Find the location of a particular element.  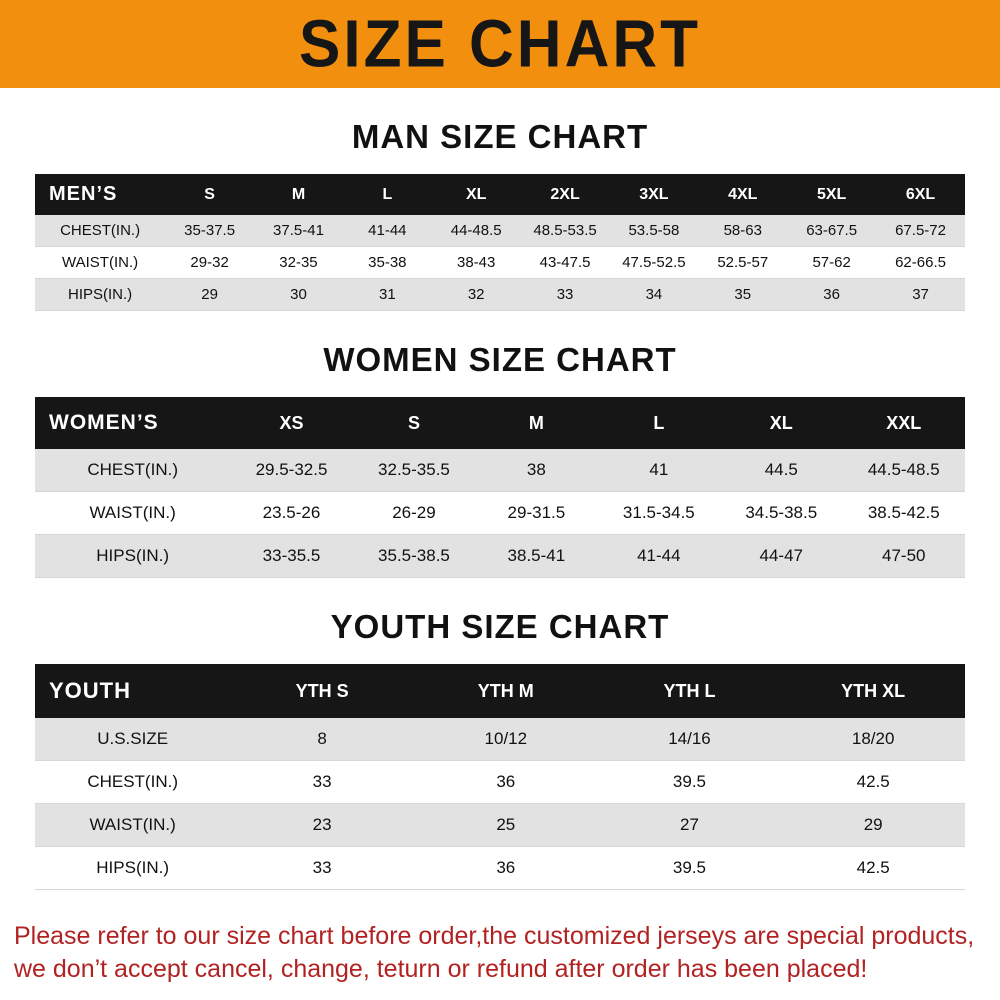

value-cell: 33-35.5 is located at coordinates (291, 555).